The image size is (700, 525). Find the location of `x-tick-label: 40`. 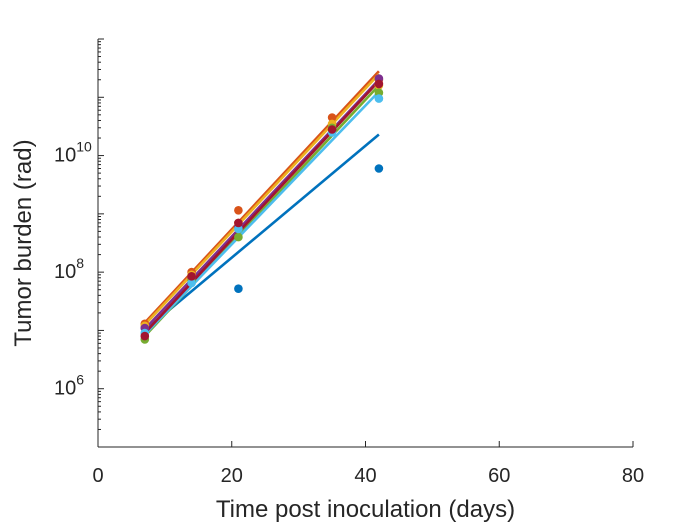

x-tick-label: 40 is located at coordinates (365, 476).